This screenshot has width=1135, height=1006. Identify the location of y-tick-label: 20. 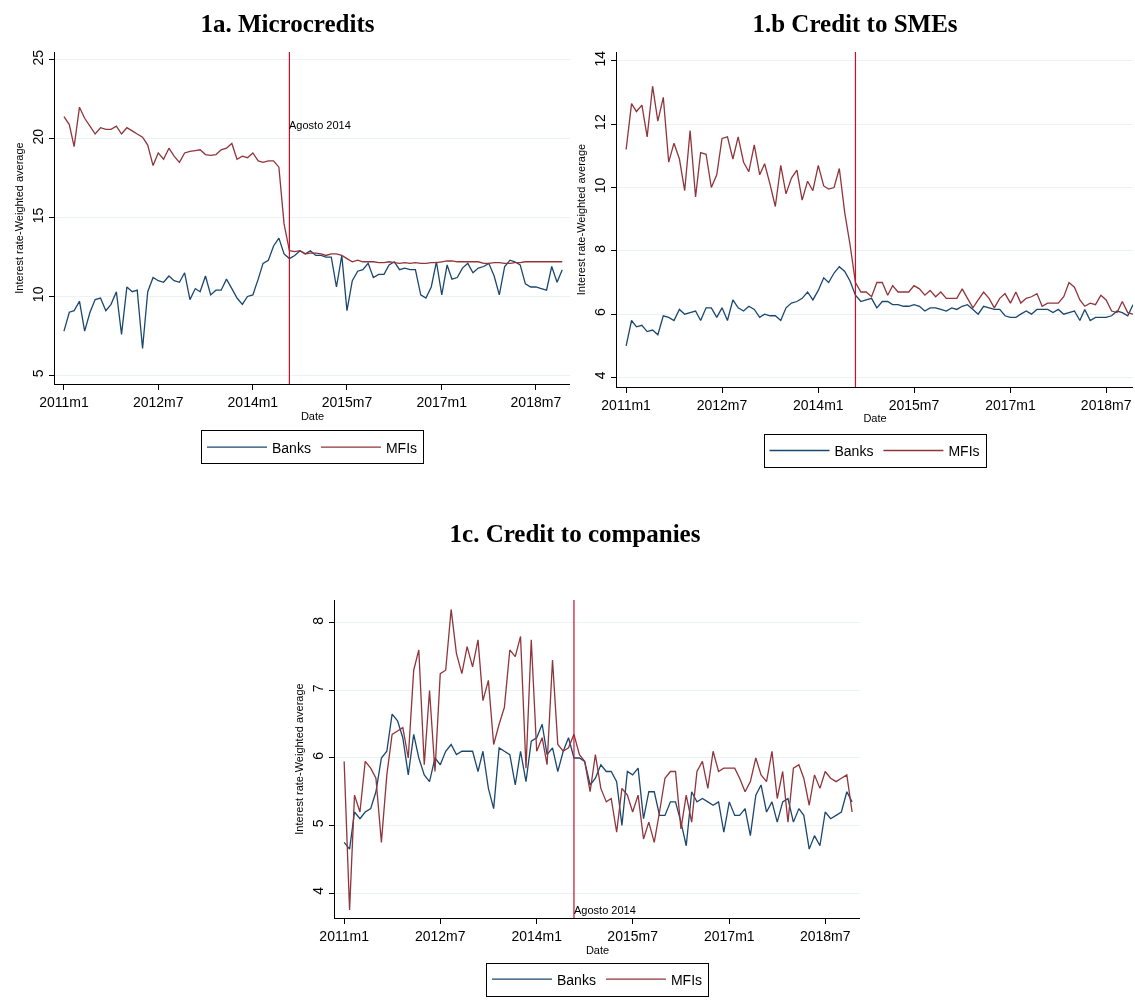
(38, 136).